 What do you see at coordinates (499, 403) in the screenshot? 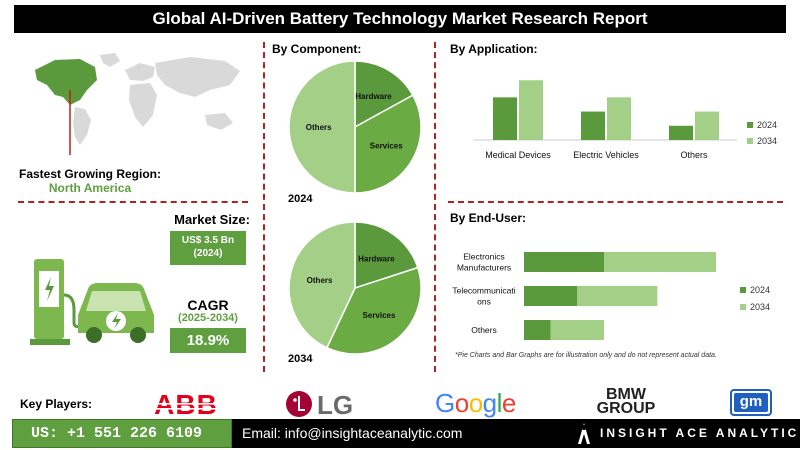
I see `google-logo-letter: l` at bounding box center [499, 403].